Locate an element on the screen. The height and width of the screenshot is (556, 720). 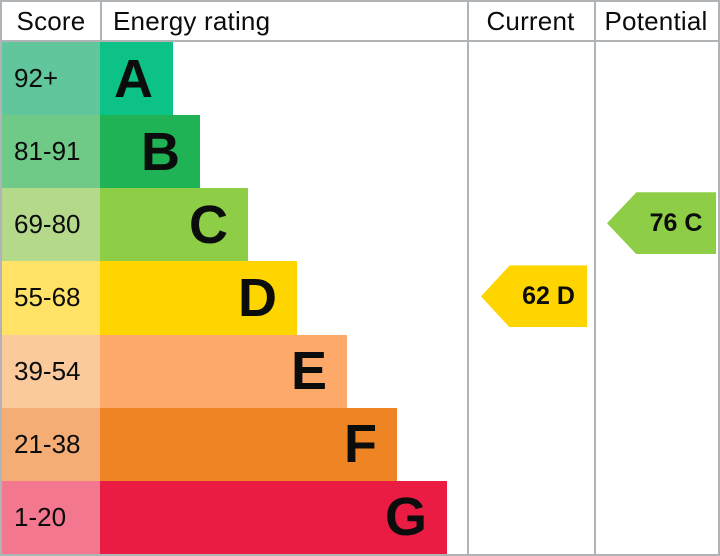
band-score-range: 81-91 is located at coordinates (51, 152).